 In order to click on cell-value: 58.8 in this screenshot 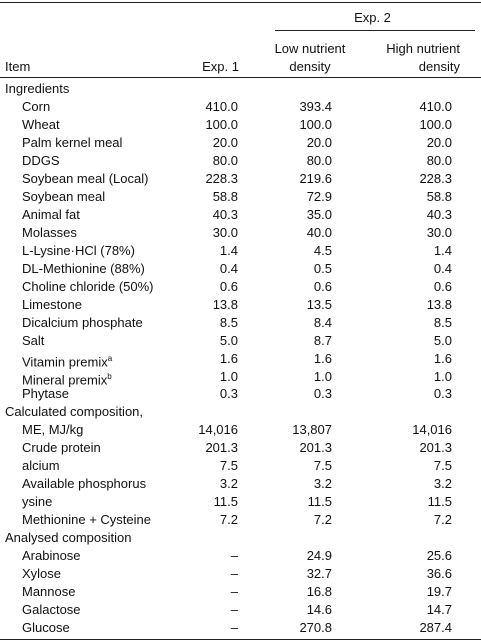, I will do `click(439, 196)`.